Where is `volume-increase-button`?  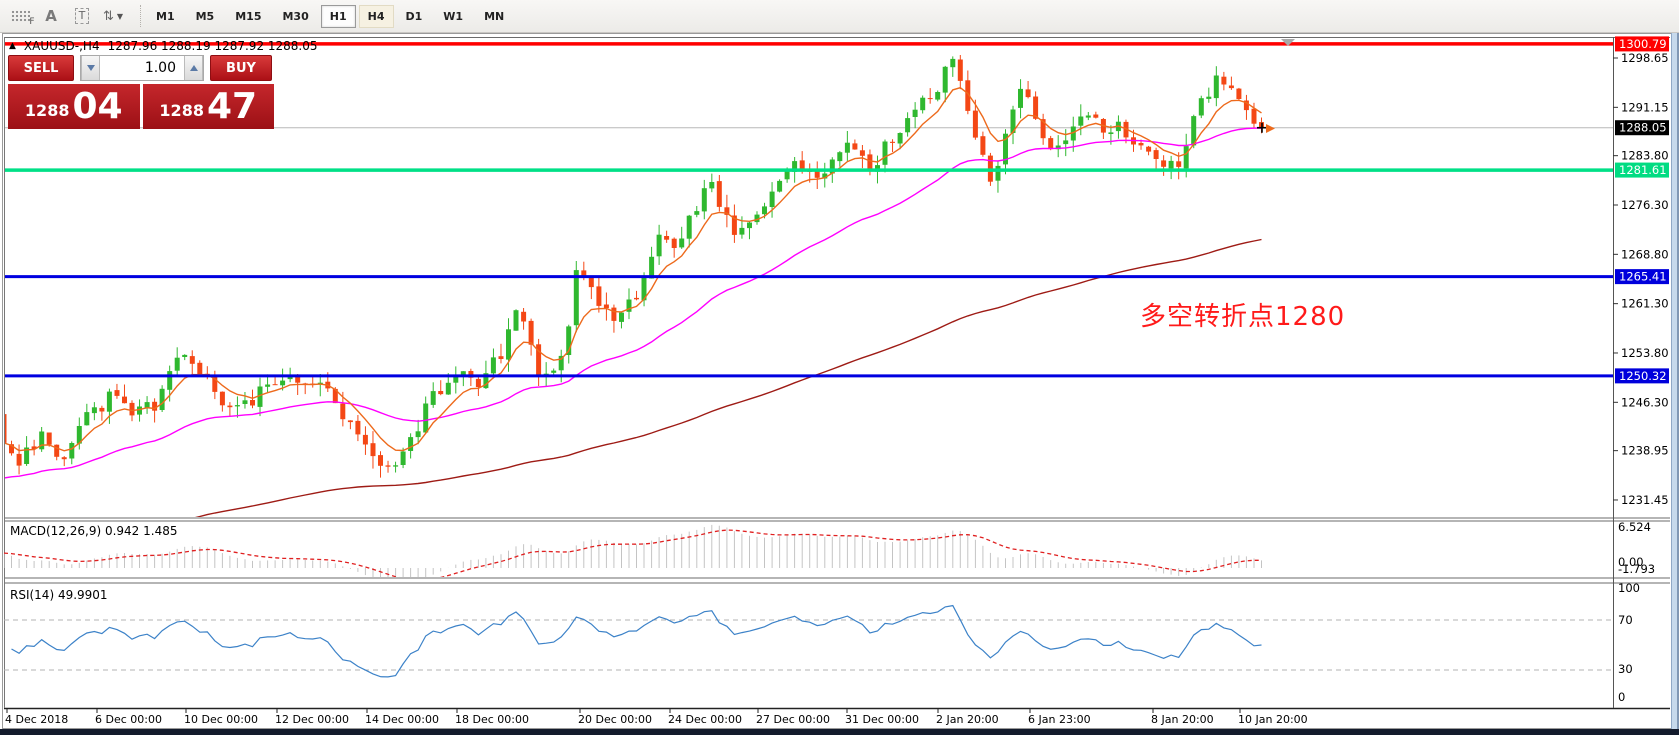 volume-increase-button is located at coordinates (193, 68).